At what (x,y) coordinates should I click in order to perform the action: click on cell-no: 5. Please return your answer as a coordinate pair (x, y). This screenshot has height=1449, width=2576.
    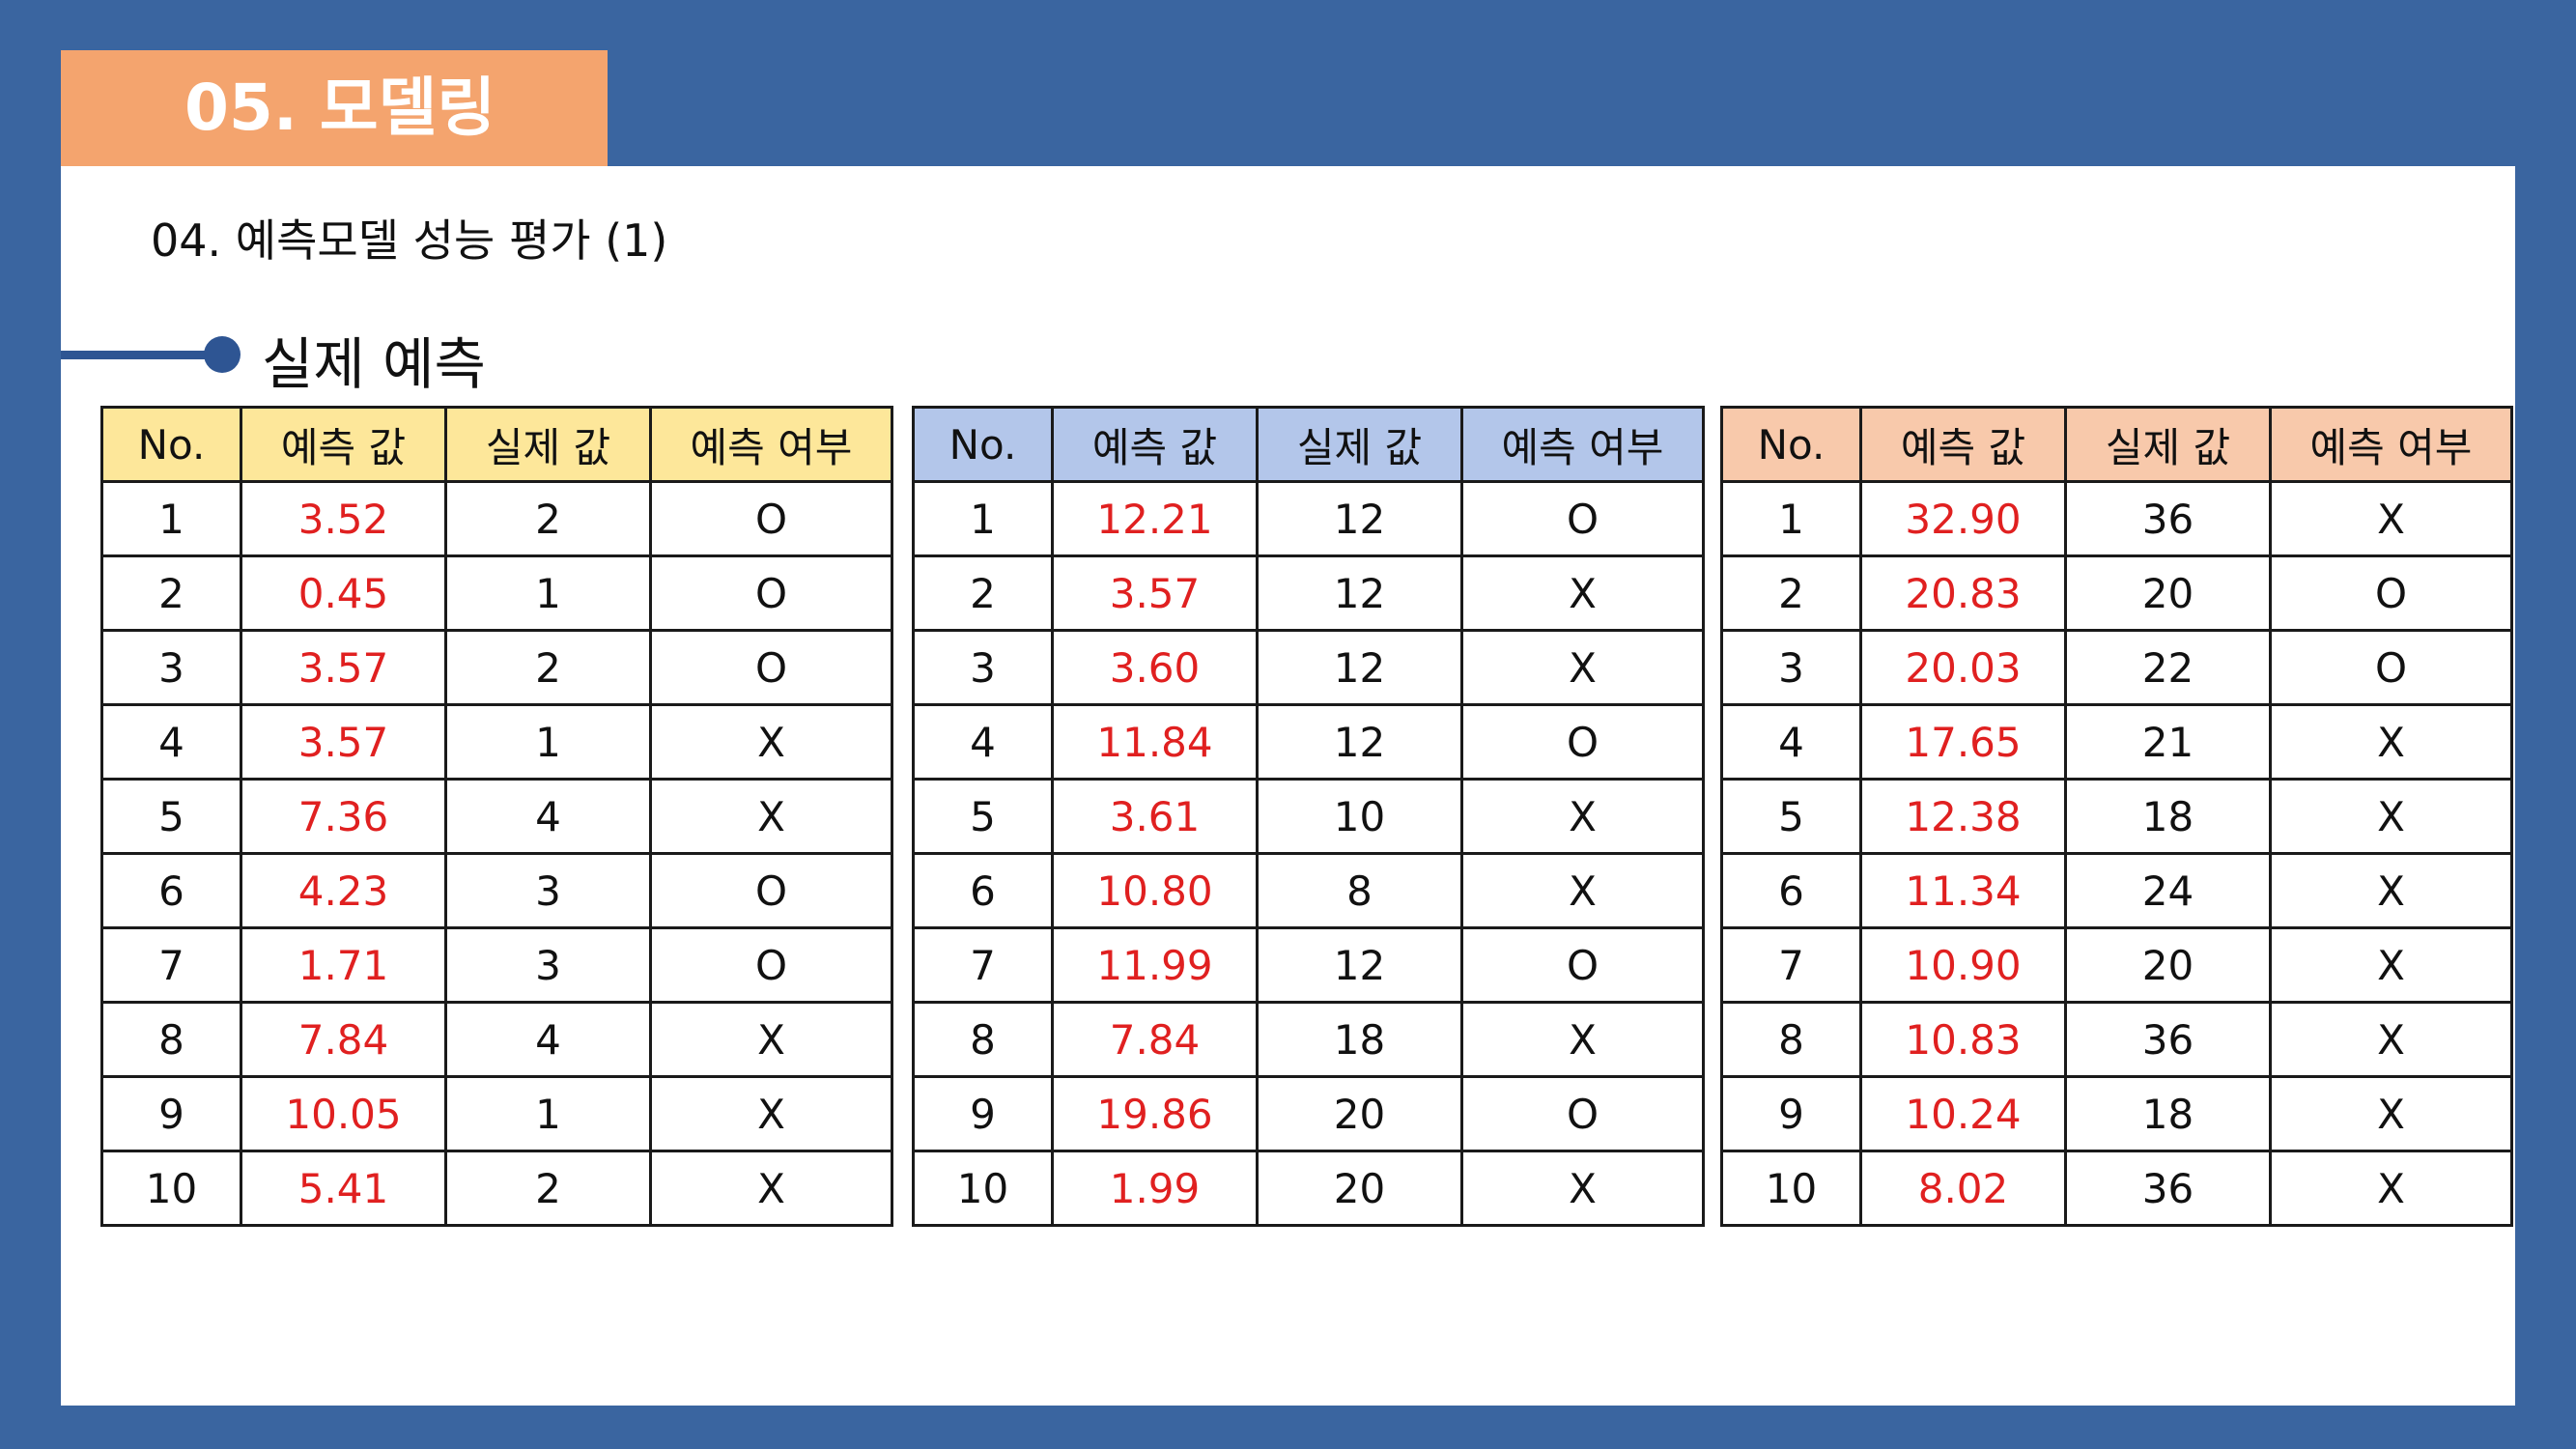
    Looking at the image, I should click on (171, 816).